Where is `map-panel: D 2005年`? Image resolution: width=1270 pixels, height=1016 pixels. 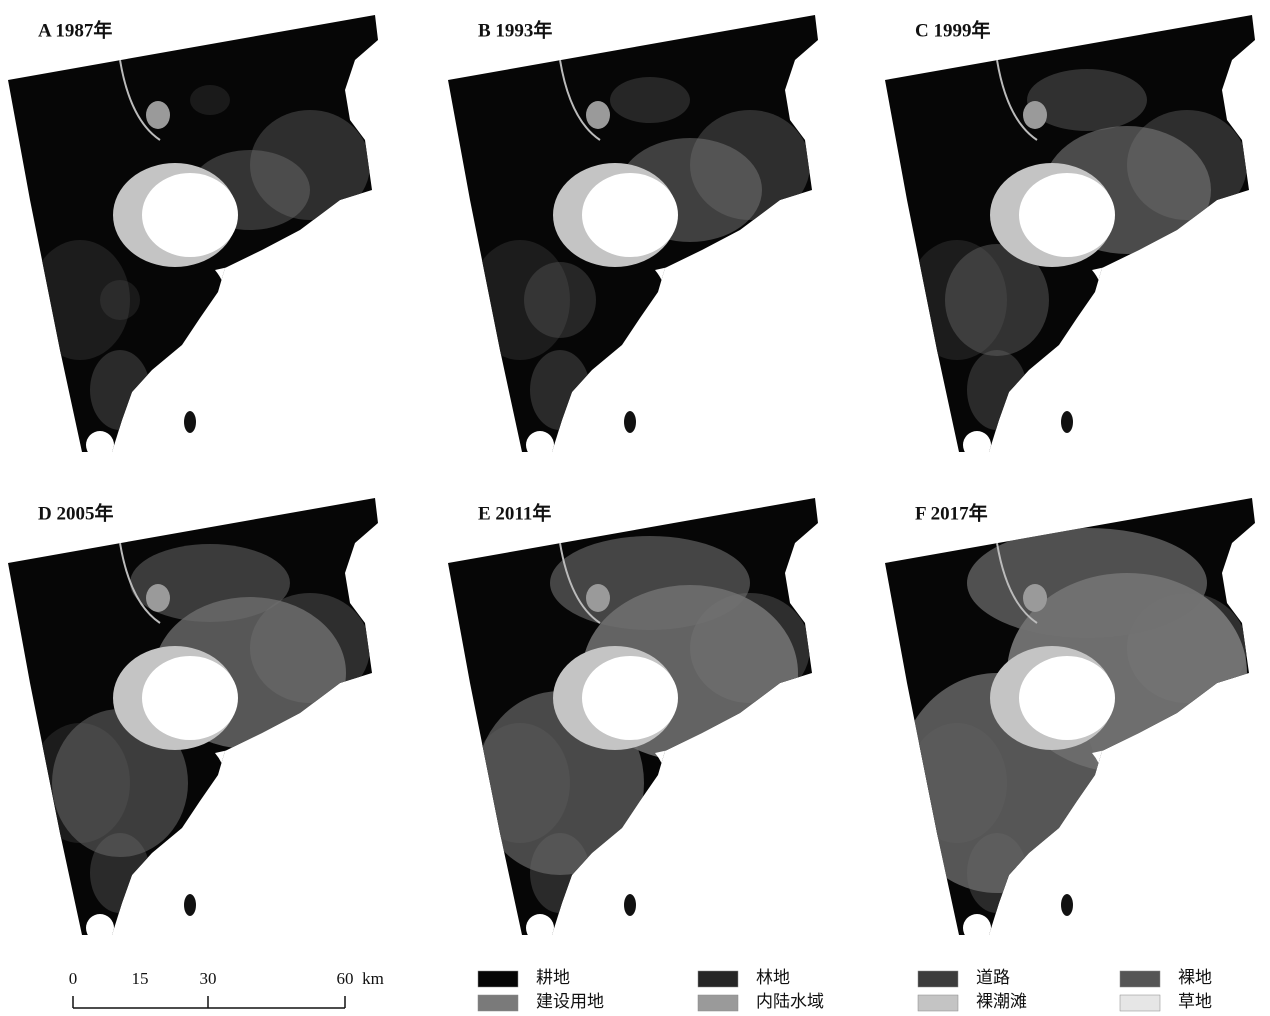
map-panel: D 2005年 is located at coordinates (193, 716).